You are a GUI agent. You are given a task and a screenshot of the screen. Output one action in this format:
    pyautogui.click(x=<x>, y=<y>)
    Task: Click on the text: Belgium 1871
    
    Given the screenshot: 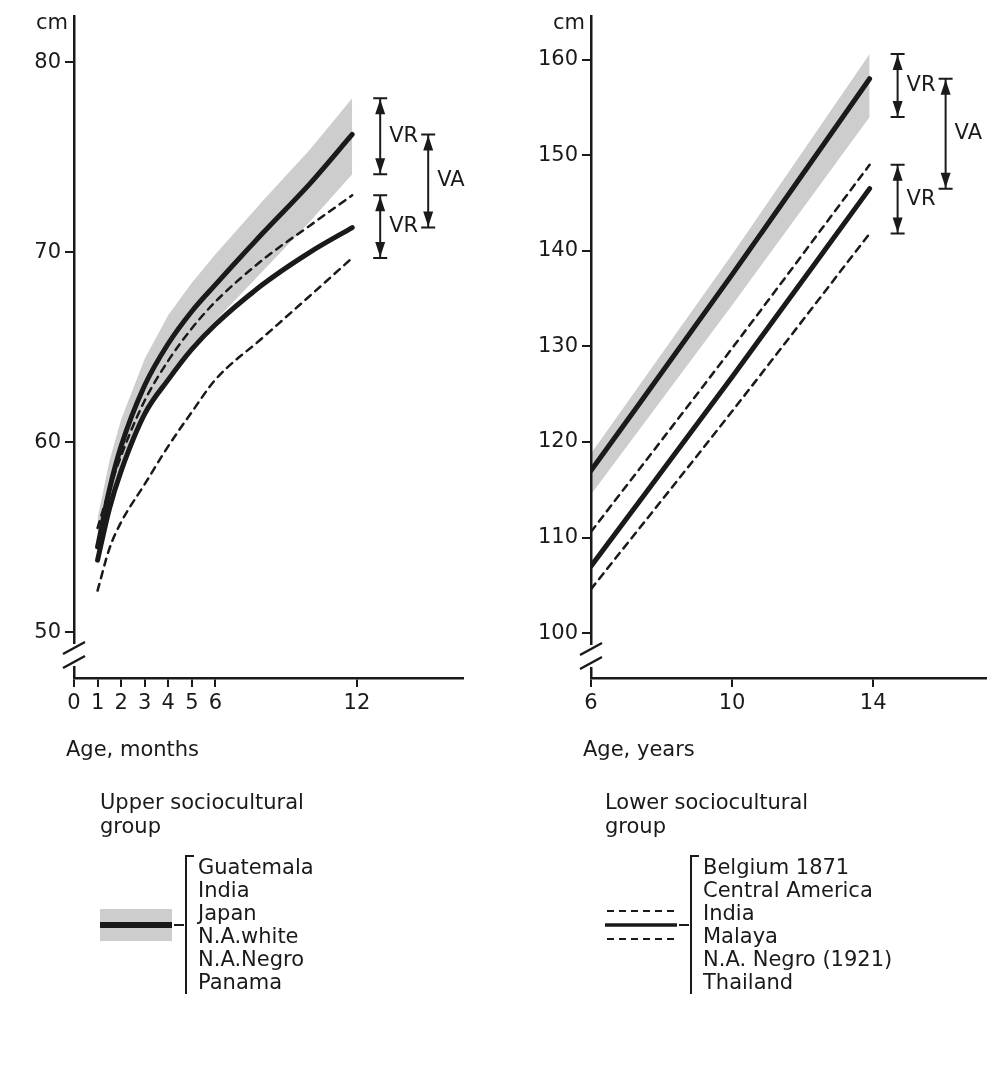 What is the action you would take?
    pyautogui.click(x=777, y=867)
    